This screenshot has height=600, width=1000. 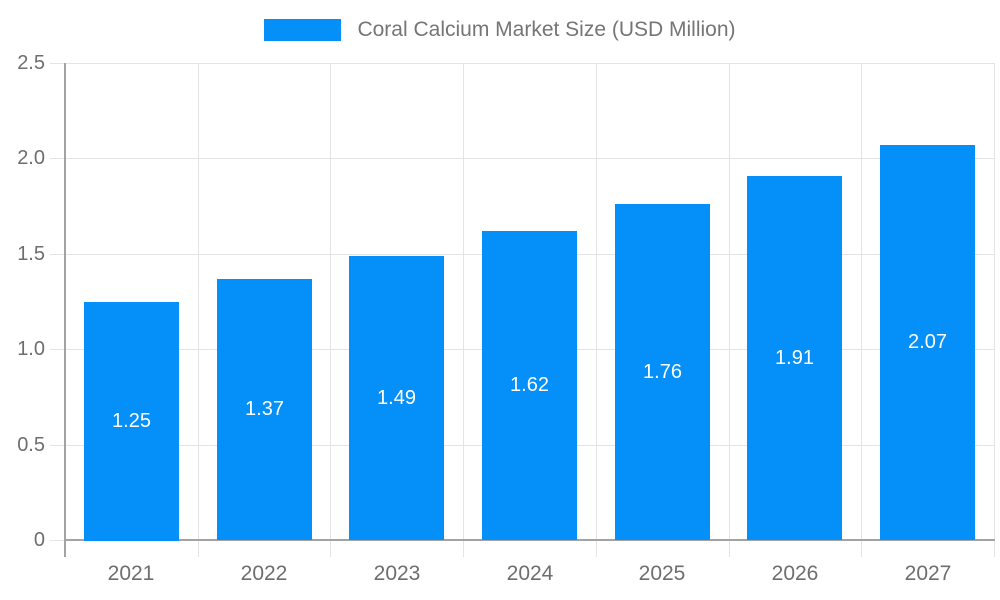 I want to click on bar: 2.07, so click(x=927, y=342).